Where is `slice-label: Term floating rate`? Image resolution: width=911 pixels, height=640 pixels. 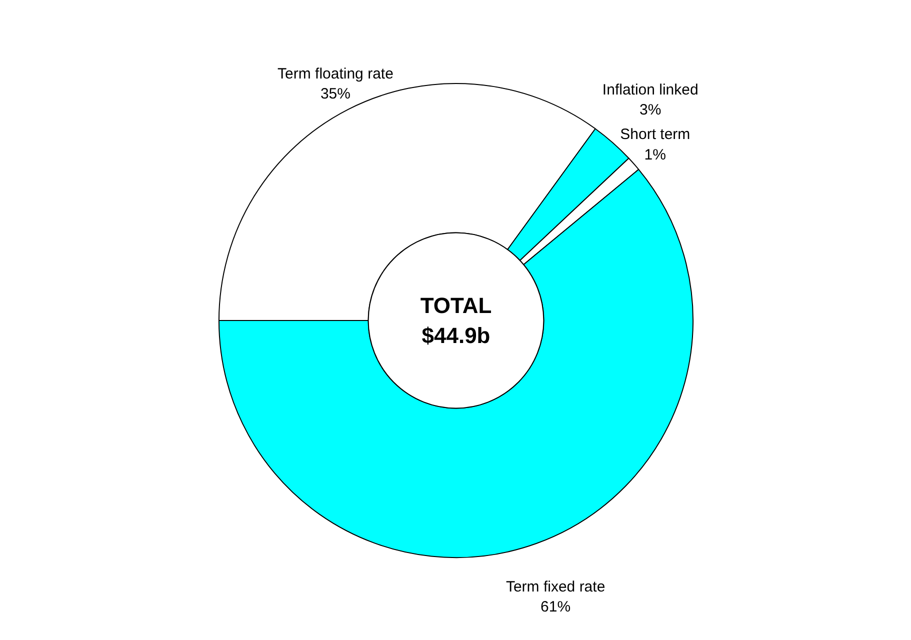 slice-label: Term floating rate is located at coordinates (336, 73).